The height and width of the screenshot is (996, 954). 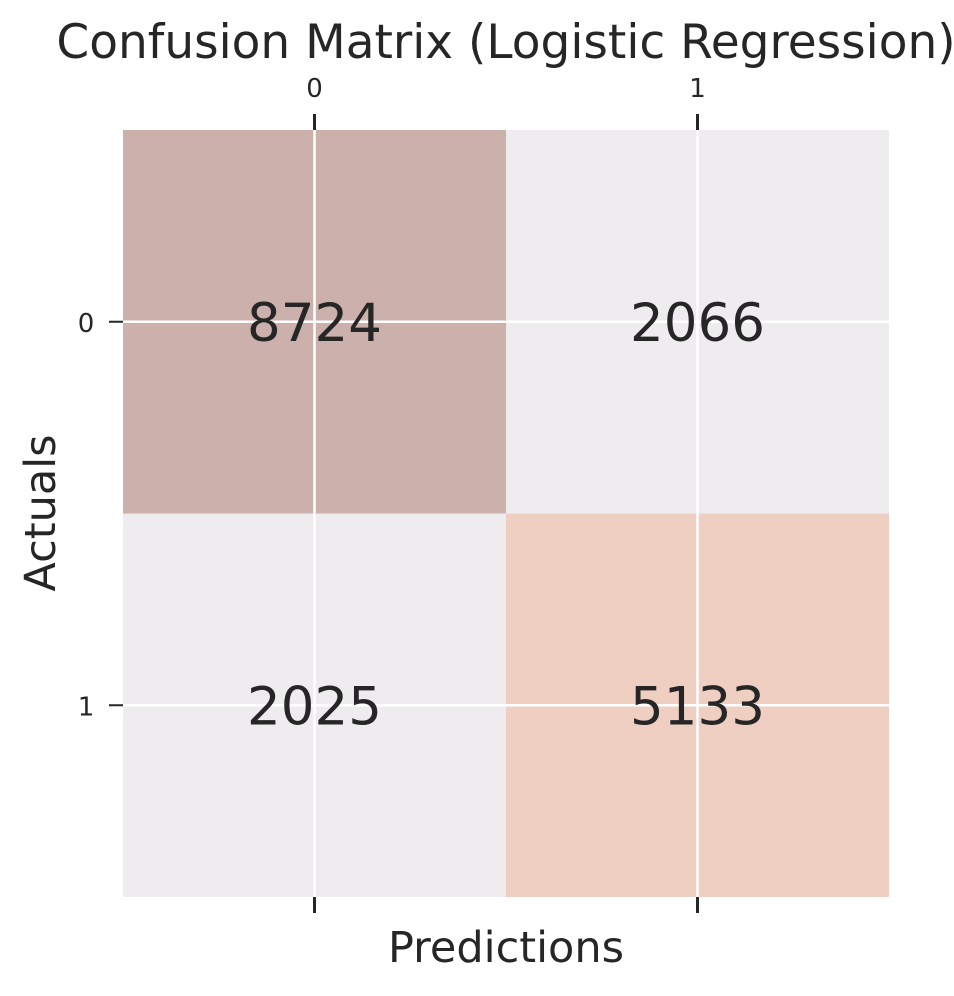 What do you see at coordinates (314, 89) in the screenshot?
I see `x-tick-label-0: 0` at bounding box center [314, 89].